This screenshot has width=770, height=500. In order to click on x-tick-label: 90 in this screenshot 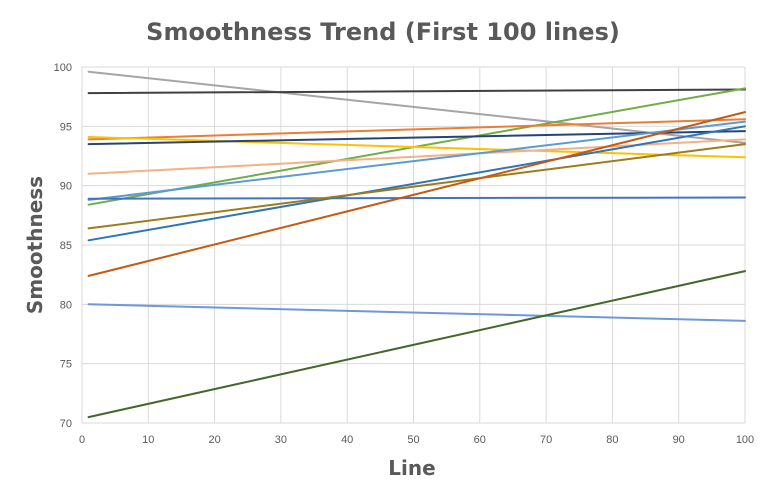, I will do `click(679, 440)`.